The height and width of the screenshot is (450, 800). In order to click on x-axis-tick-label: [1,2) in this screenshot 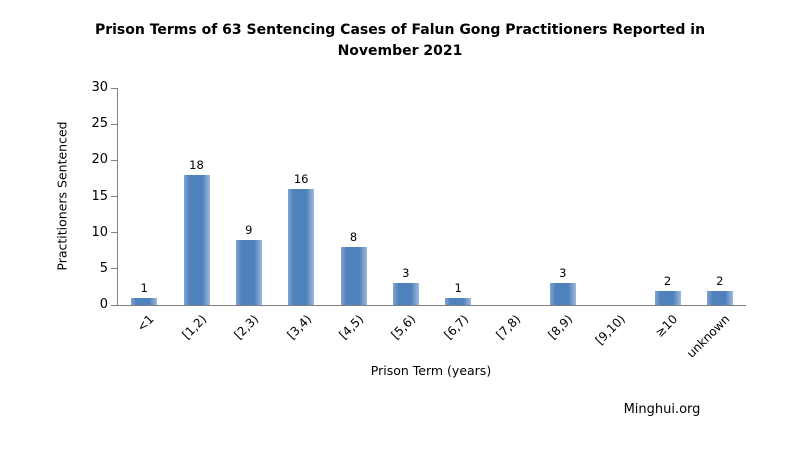, I will do `click(194, 327)`.